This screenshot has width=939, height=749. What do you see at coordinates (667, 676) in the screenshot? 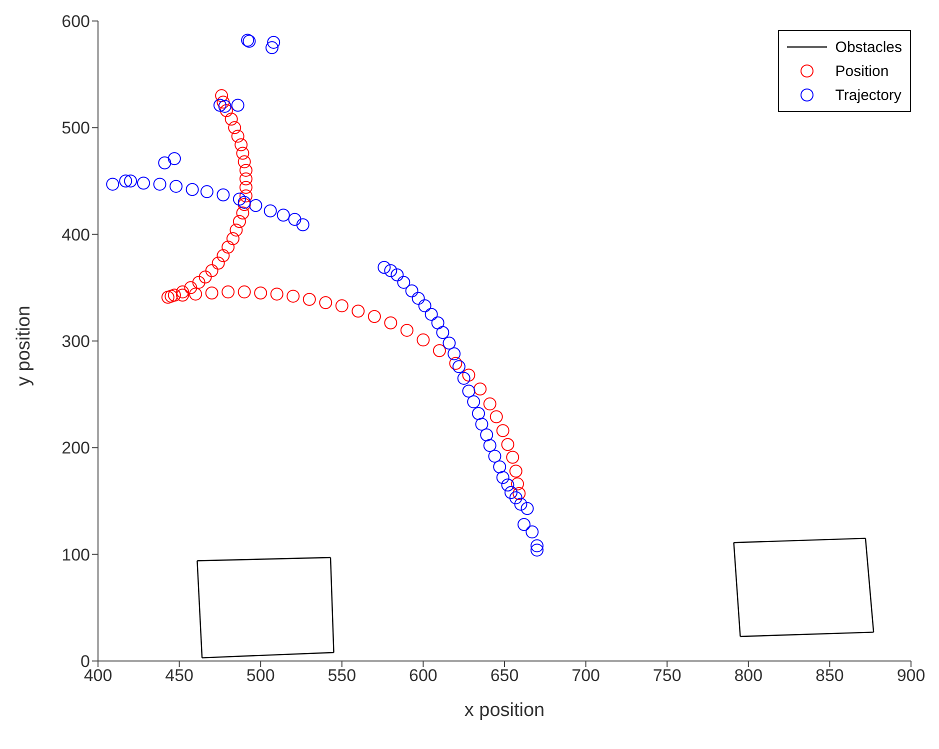
I see `x-tick-label: 750` at bounding box center [667, 676].